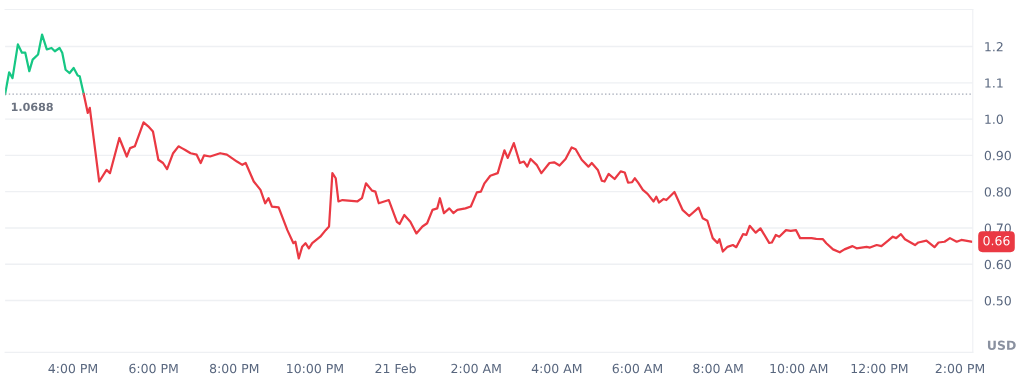 The image size is (1024, 381). What do you see at coordinates (994, 119) in the screenshot?
I see `y-tick-label: 1.0` at bounding box center [994, 119].